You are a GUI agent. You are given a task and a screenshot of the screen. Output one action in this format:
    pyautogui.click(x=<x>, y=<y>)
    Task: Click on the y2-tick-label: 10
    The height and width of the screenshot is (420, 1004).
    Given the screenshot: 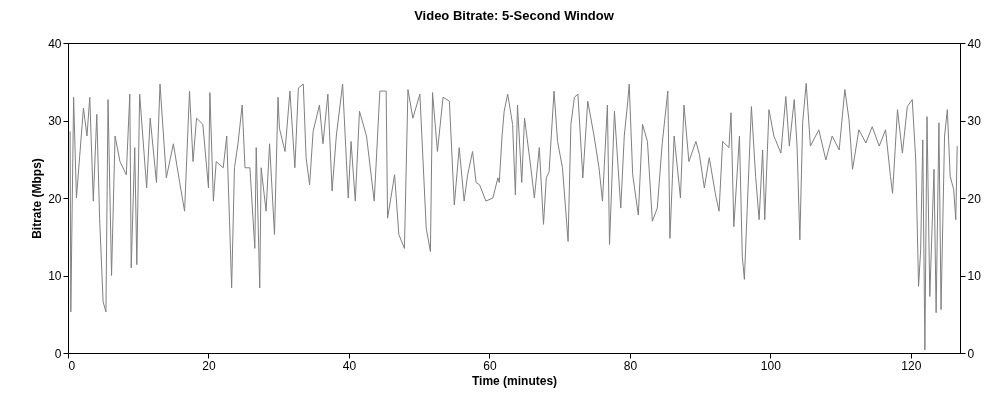 What is the action you would take?
    pyautogui.click(x=974, y=276)
    